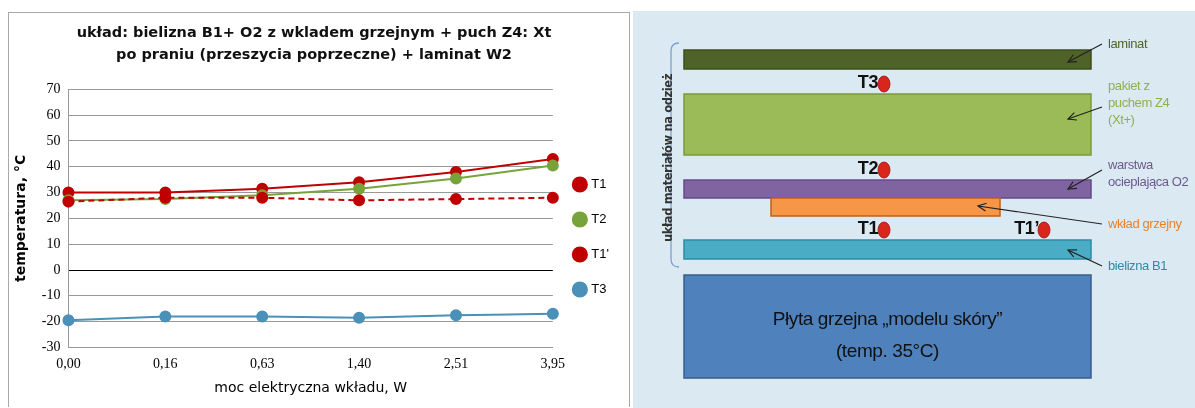  Describe the element at coordinates (887, 351) in the screenshot. I see `text: (temp. 35°C)` at that location.